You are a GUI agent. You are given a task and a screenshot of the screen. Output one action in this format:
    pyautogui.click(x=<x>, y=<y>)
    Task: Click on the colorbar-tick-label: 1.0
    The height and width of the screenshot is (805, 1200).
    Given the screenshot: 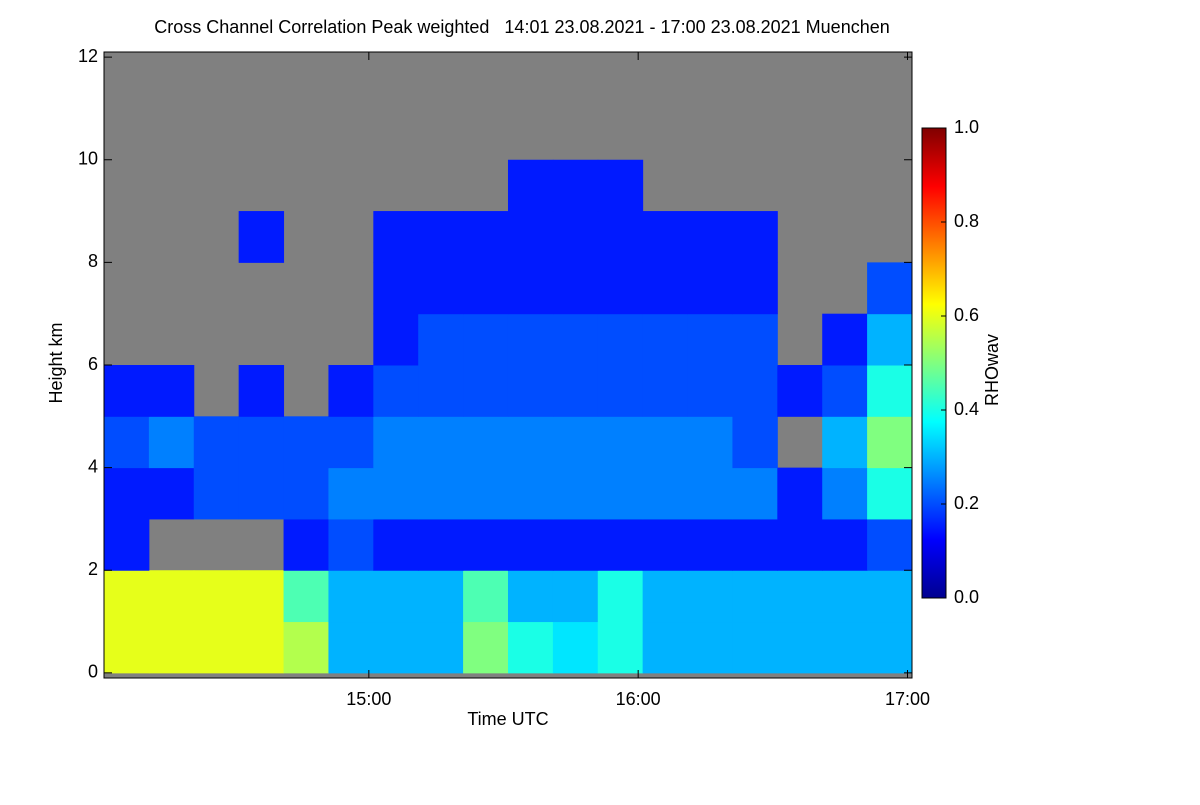 What is the action you would take?
    pyautogui.click(x=966, y=127)
    